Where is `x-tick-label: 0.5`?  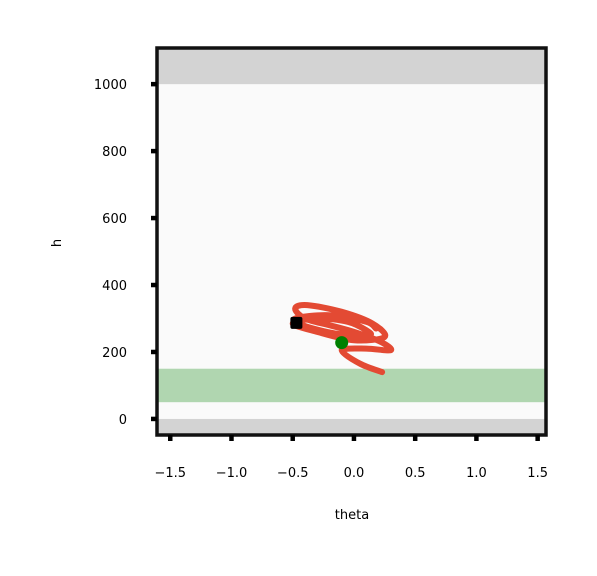 x-tick-label: 0.5 is located at coordinates (415, 473).